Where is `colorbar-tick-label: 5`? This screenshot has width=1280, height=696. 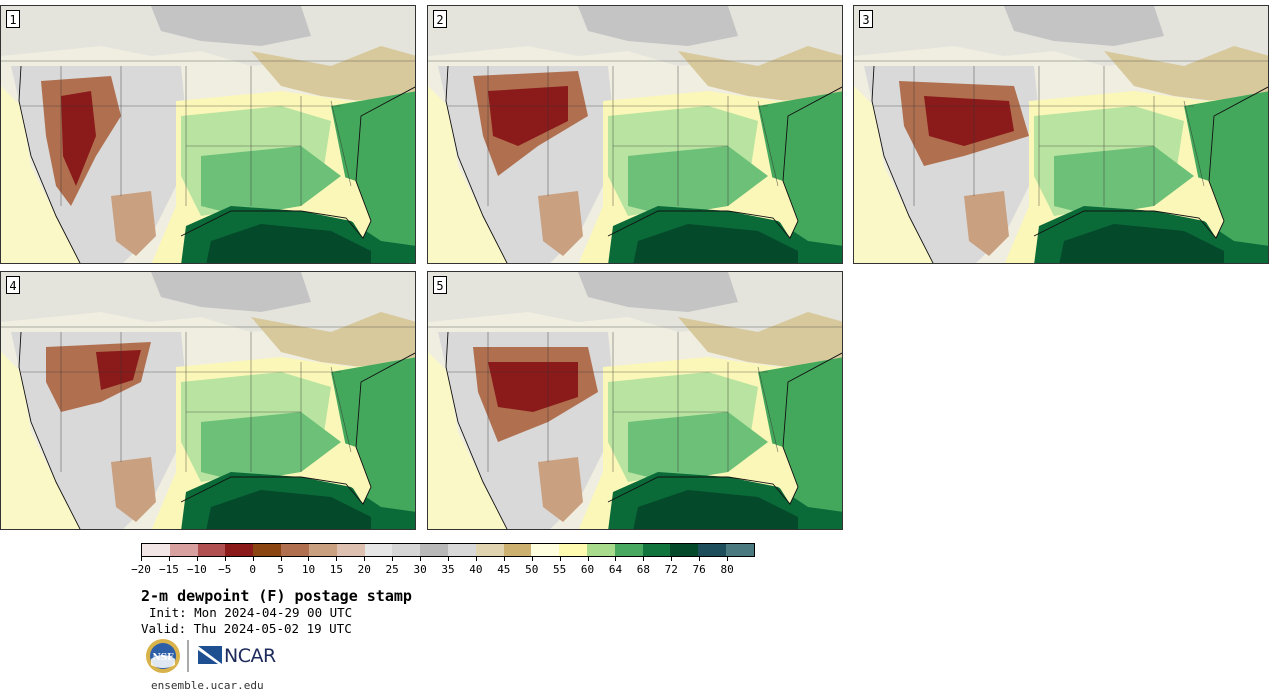
colorbar-tick-label: 5 is located at coordinates (280, 569).